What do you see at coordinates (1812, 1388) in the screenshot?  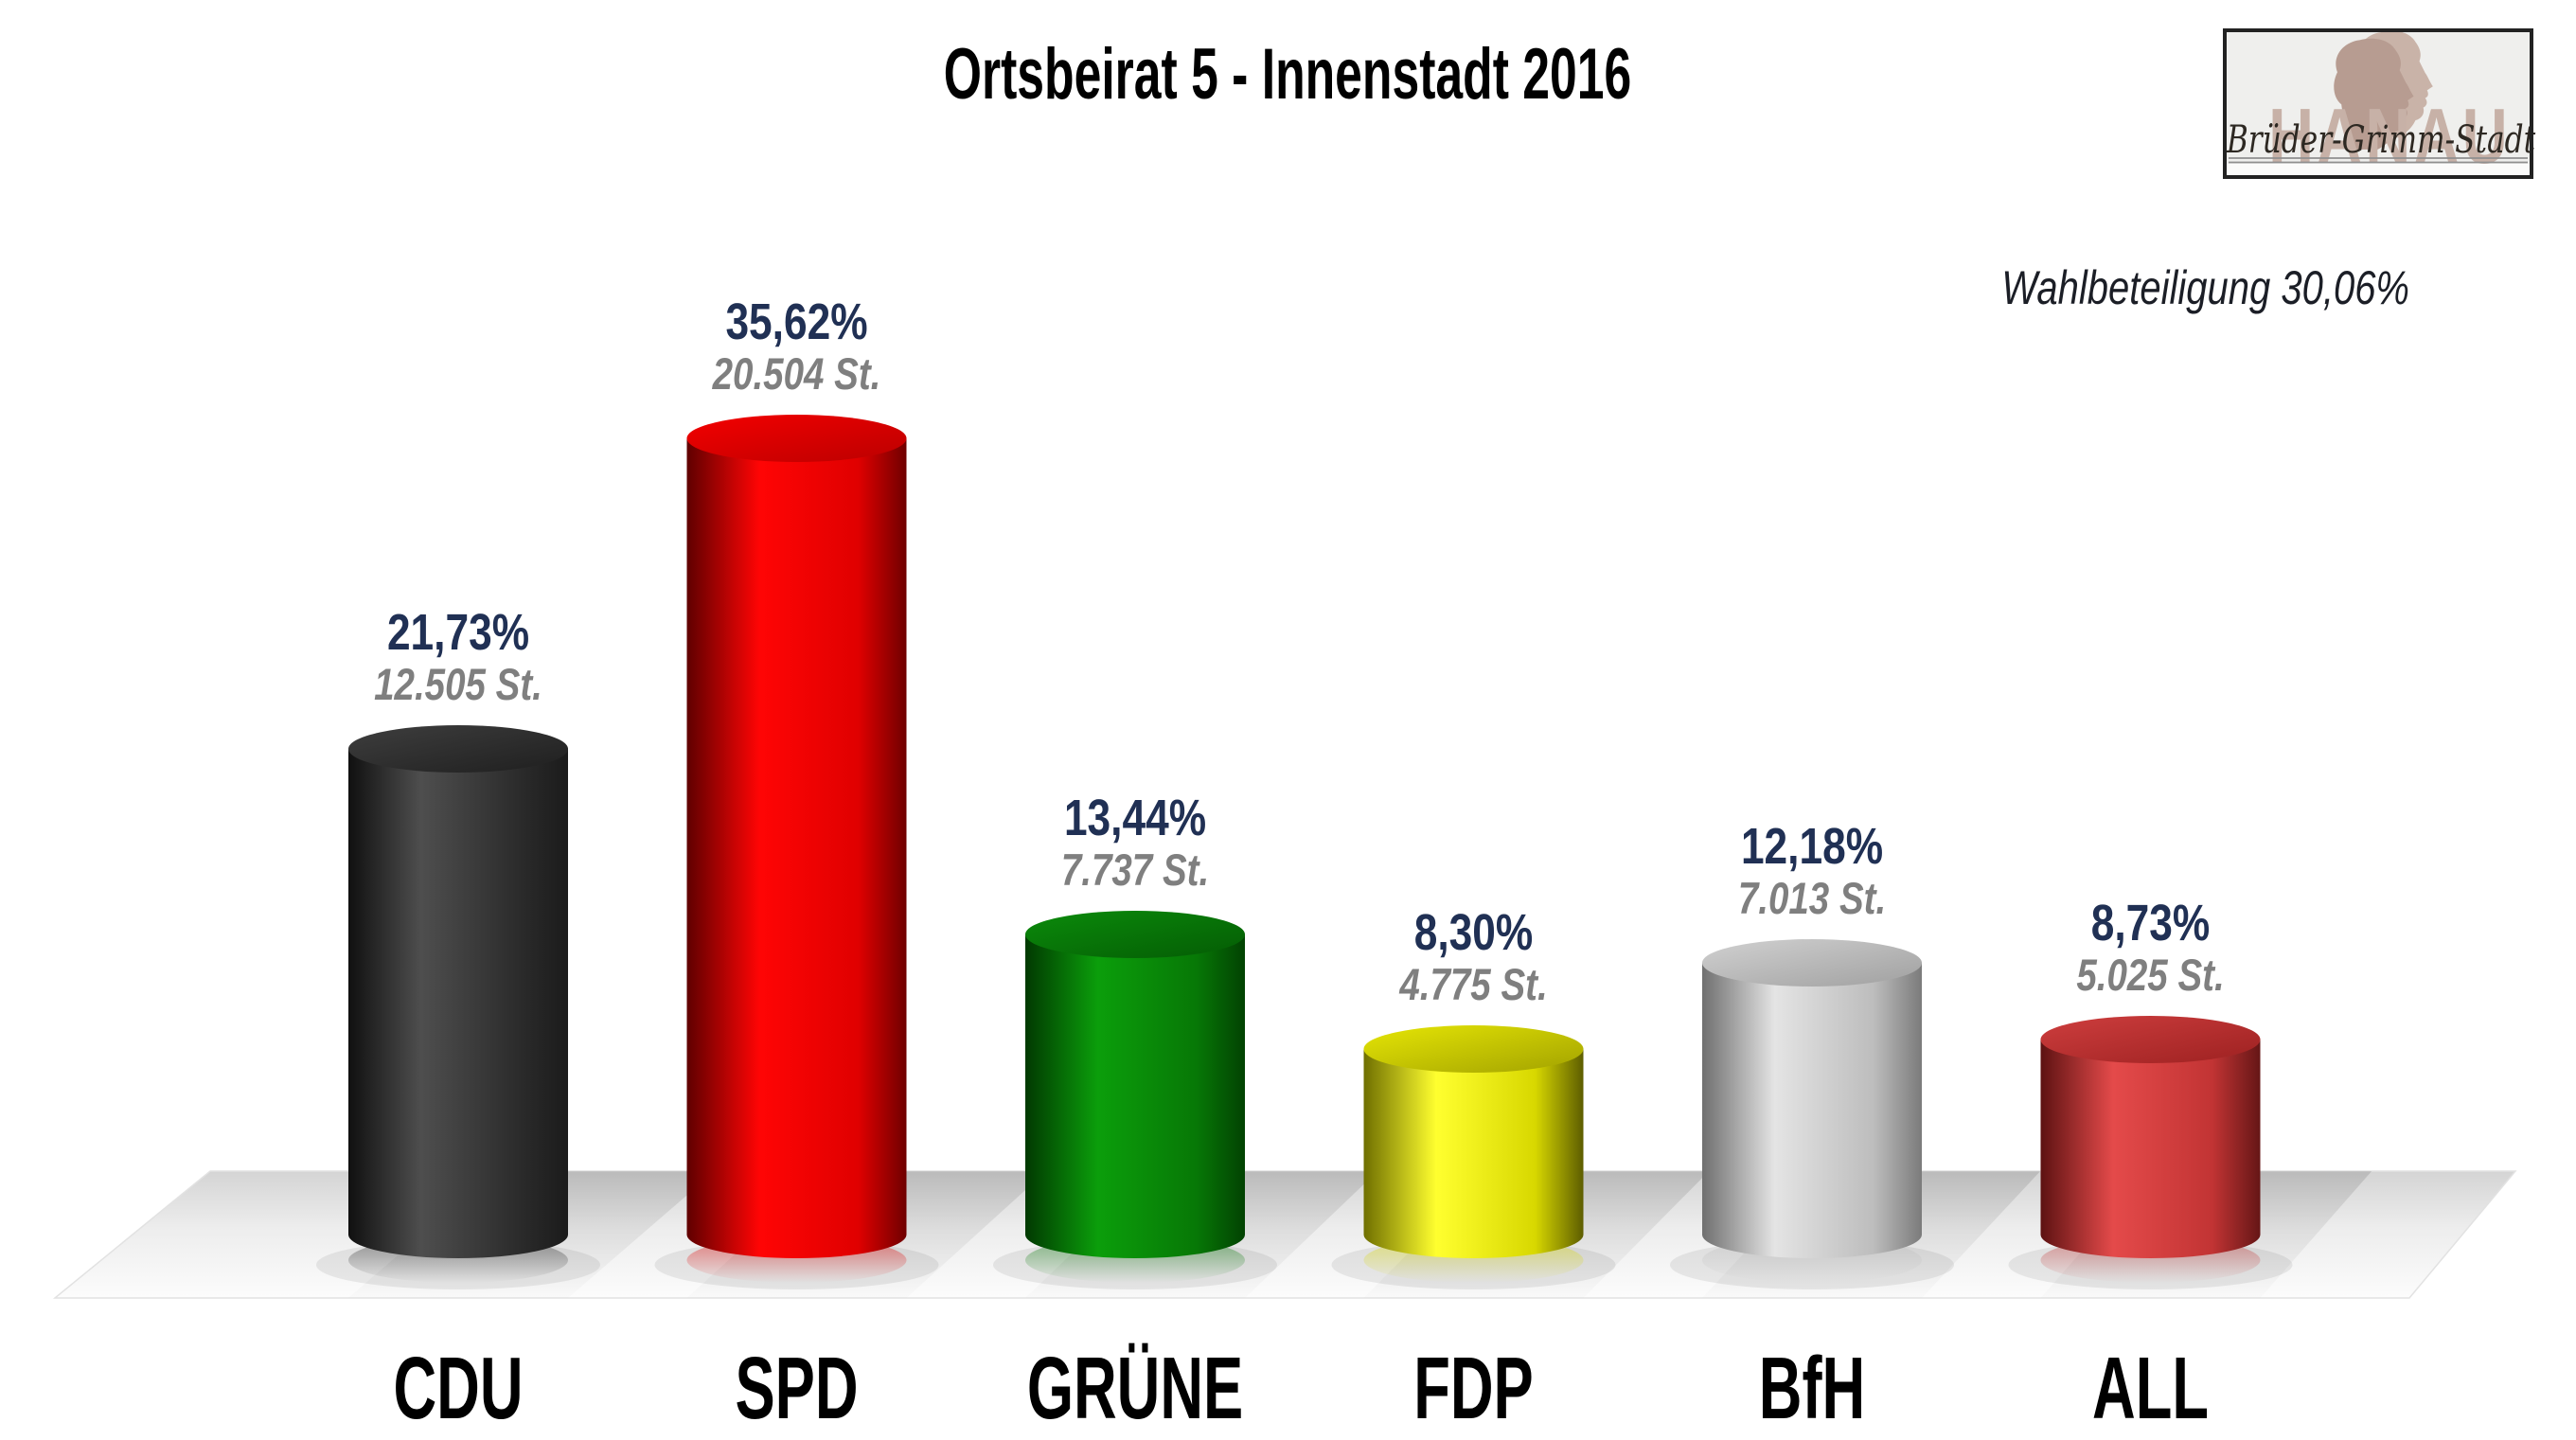 I see `category-label-bfh: BfH` at bounding box center [1812, 1388].